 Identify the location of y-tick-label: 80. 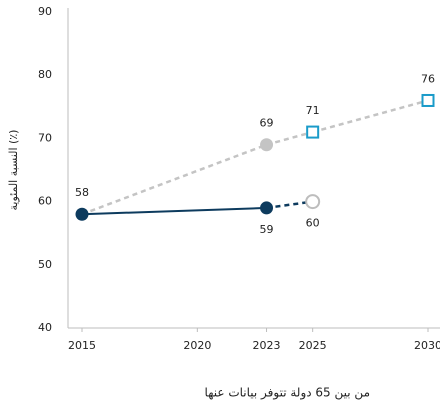
(45, 74).